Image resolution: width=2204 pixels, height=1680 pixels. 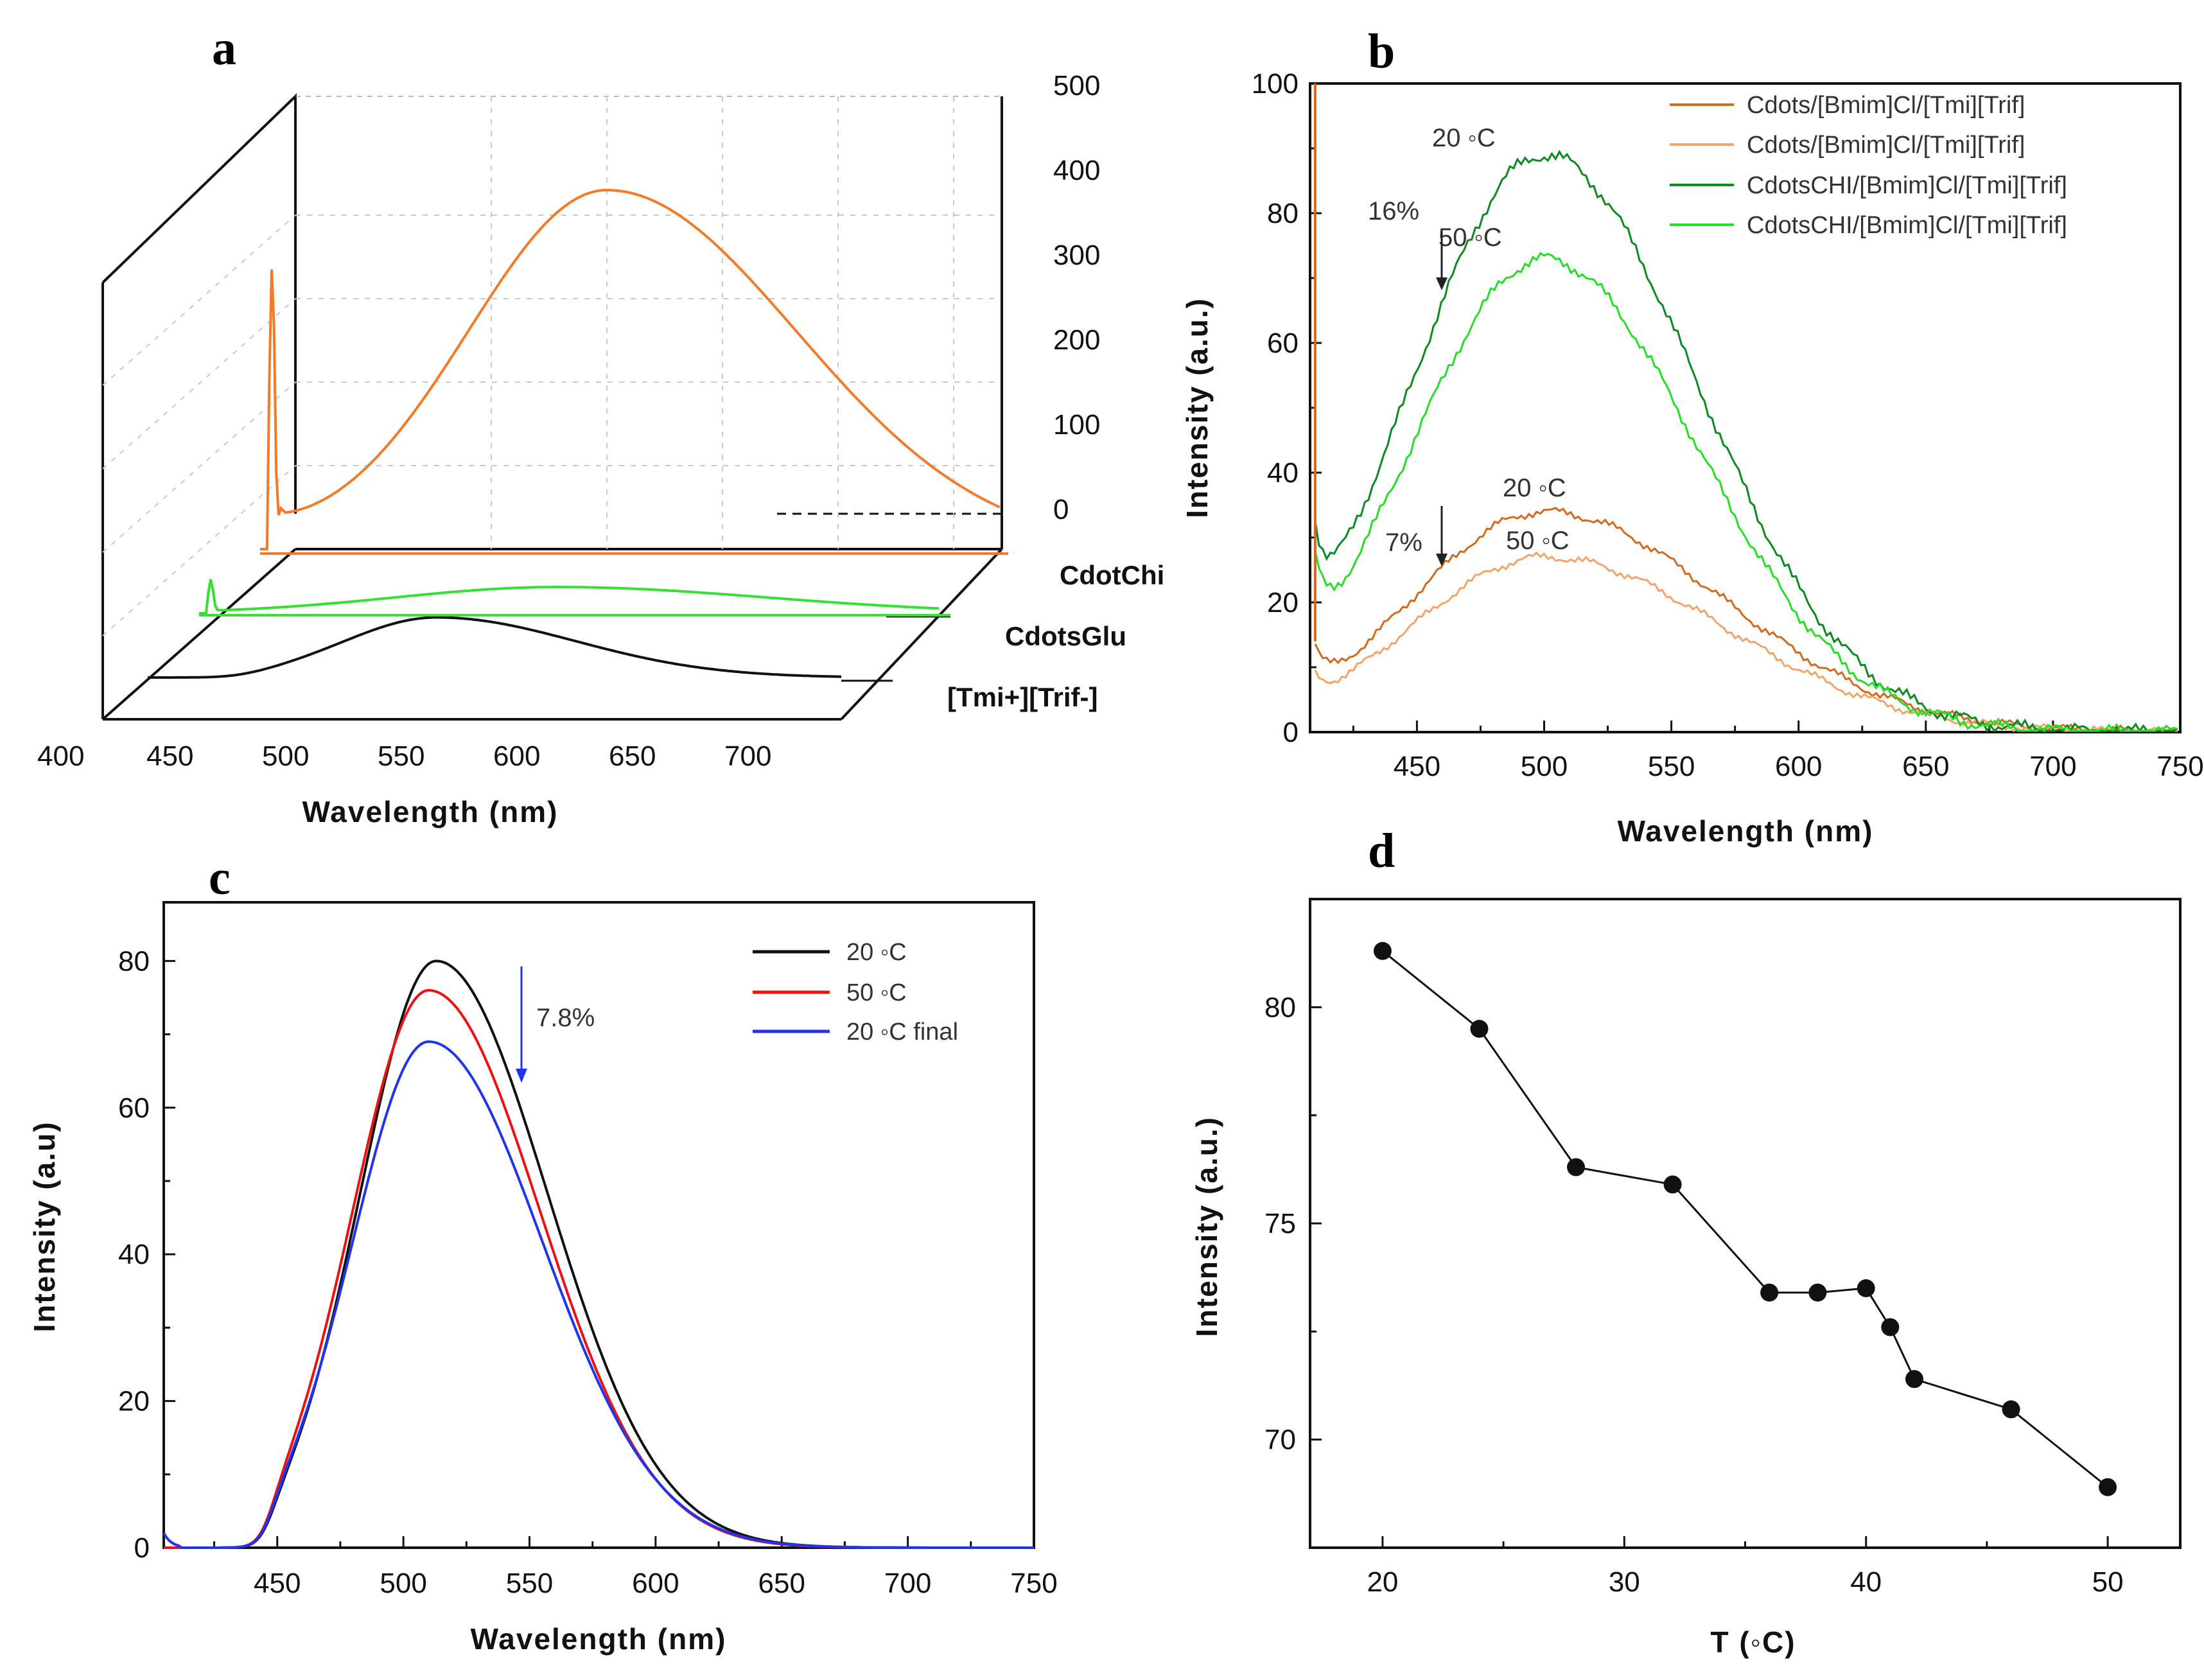 What do you see at coordinates (220, 878) in the screenshot?
I see `panel-c-label: c` at bounding box center [220, 878].